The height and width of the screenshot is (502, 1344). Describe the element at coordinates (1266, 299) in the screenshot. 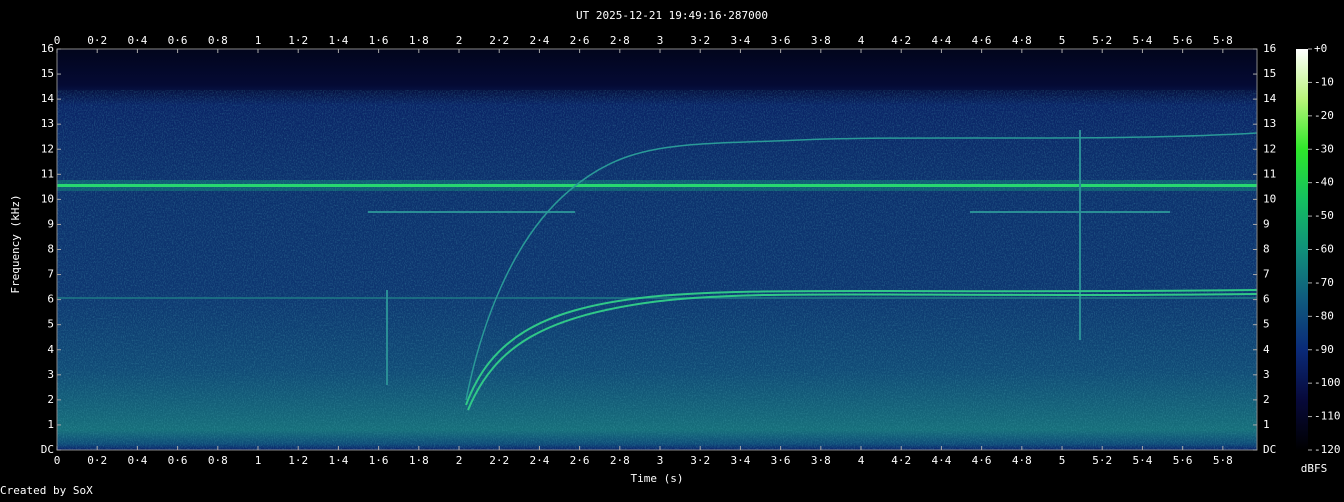

I see `y-tick-label: 6` at that location.